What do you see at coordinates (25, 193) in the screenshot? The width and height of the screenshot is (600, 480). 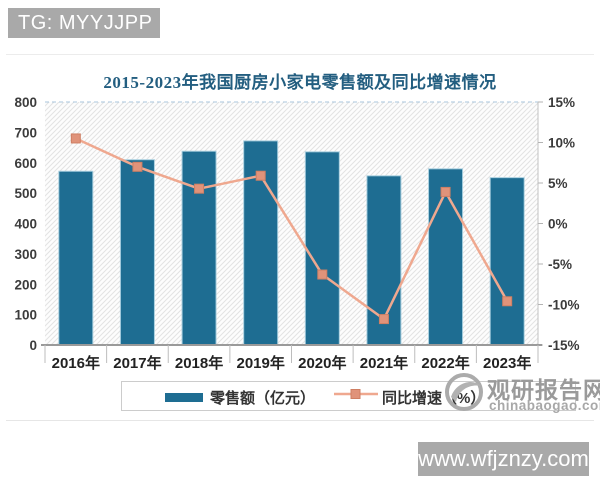 I see `left-axis-tick-label: 500` at bounding box center [25, 193].